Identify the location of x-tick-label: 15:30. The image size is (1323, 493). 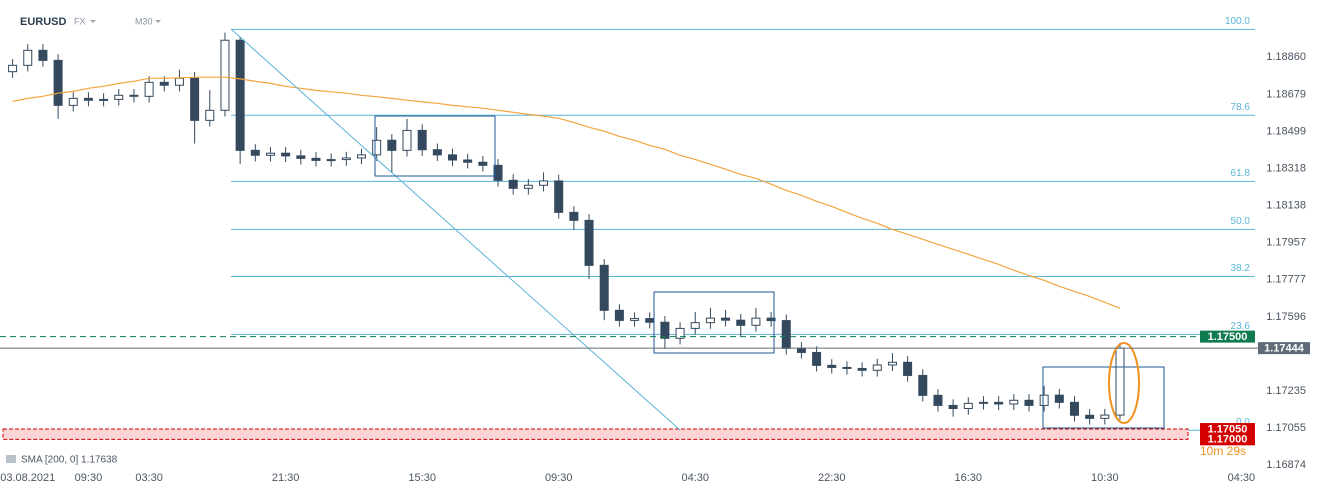
(422, 478).